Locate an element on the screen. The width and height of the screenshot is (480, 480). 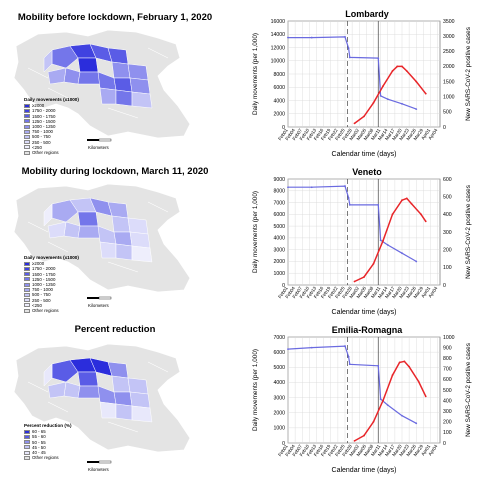
x-tick-label: Apr01 is located at coordinates (425, 291).